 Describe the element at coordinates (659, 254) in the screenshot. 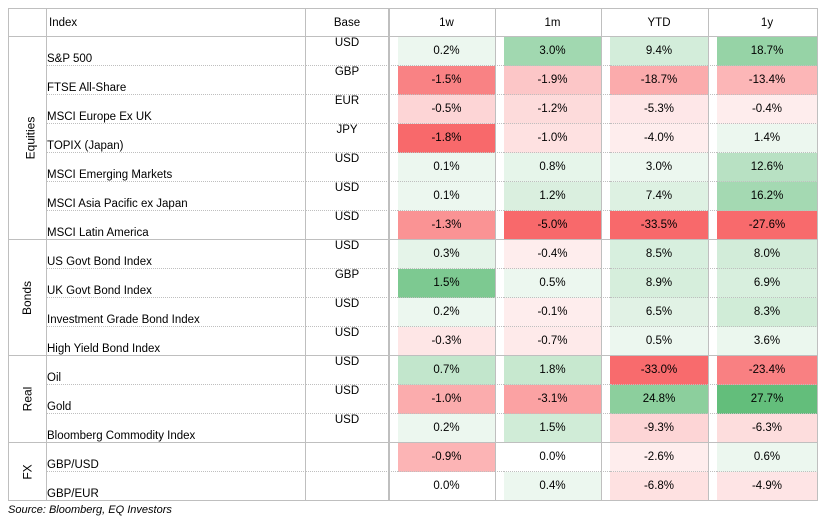

I see `ytd-value: 8.5%` at that location.